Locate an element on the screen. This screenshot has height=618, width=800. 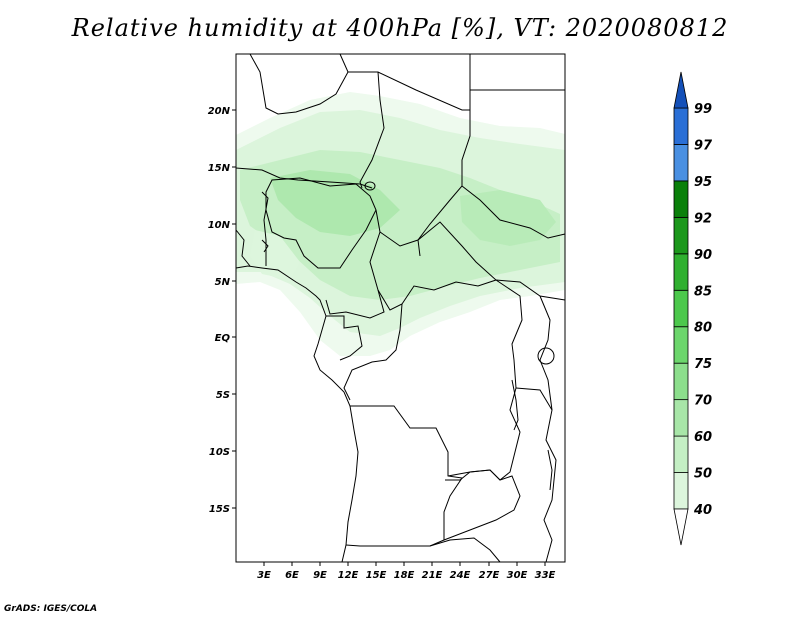
colorbar-level-label: 80 is located at coordinates (703, 328).